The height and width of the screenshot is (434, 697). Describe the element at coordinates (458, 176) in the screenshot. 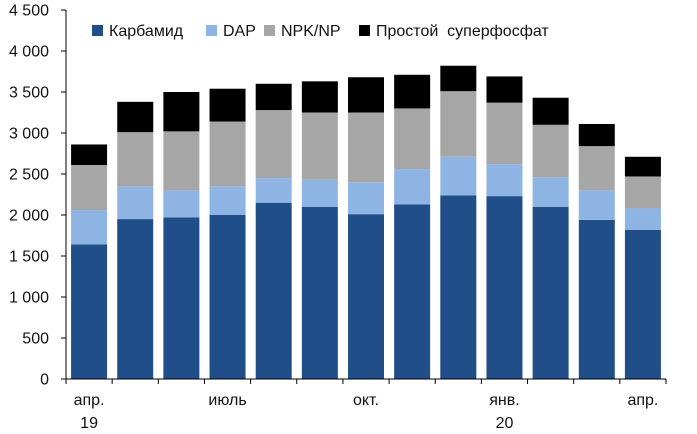

I see `bar-segment-s1-c8` at that location.